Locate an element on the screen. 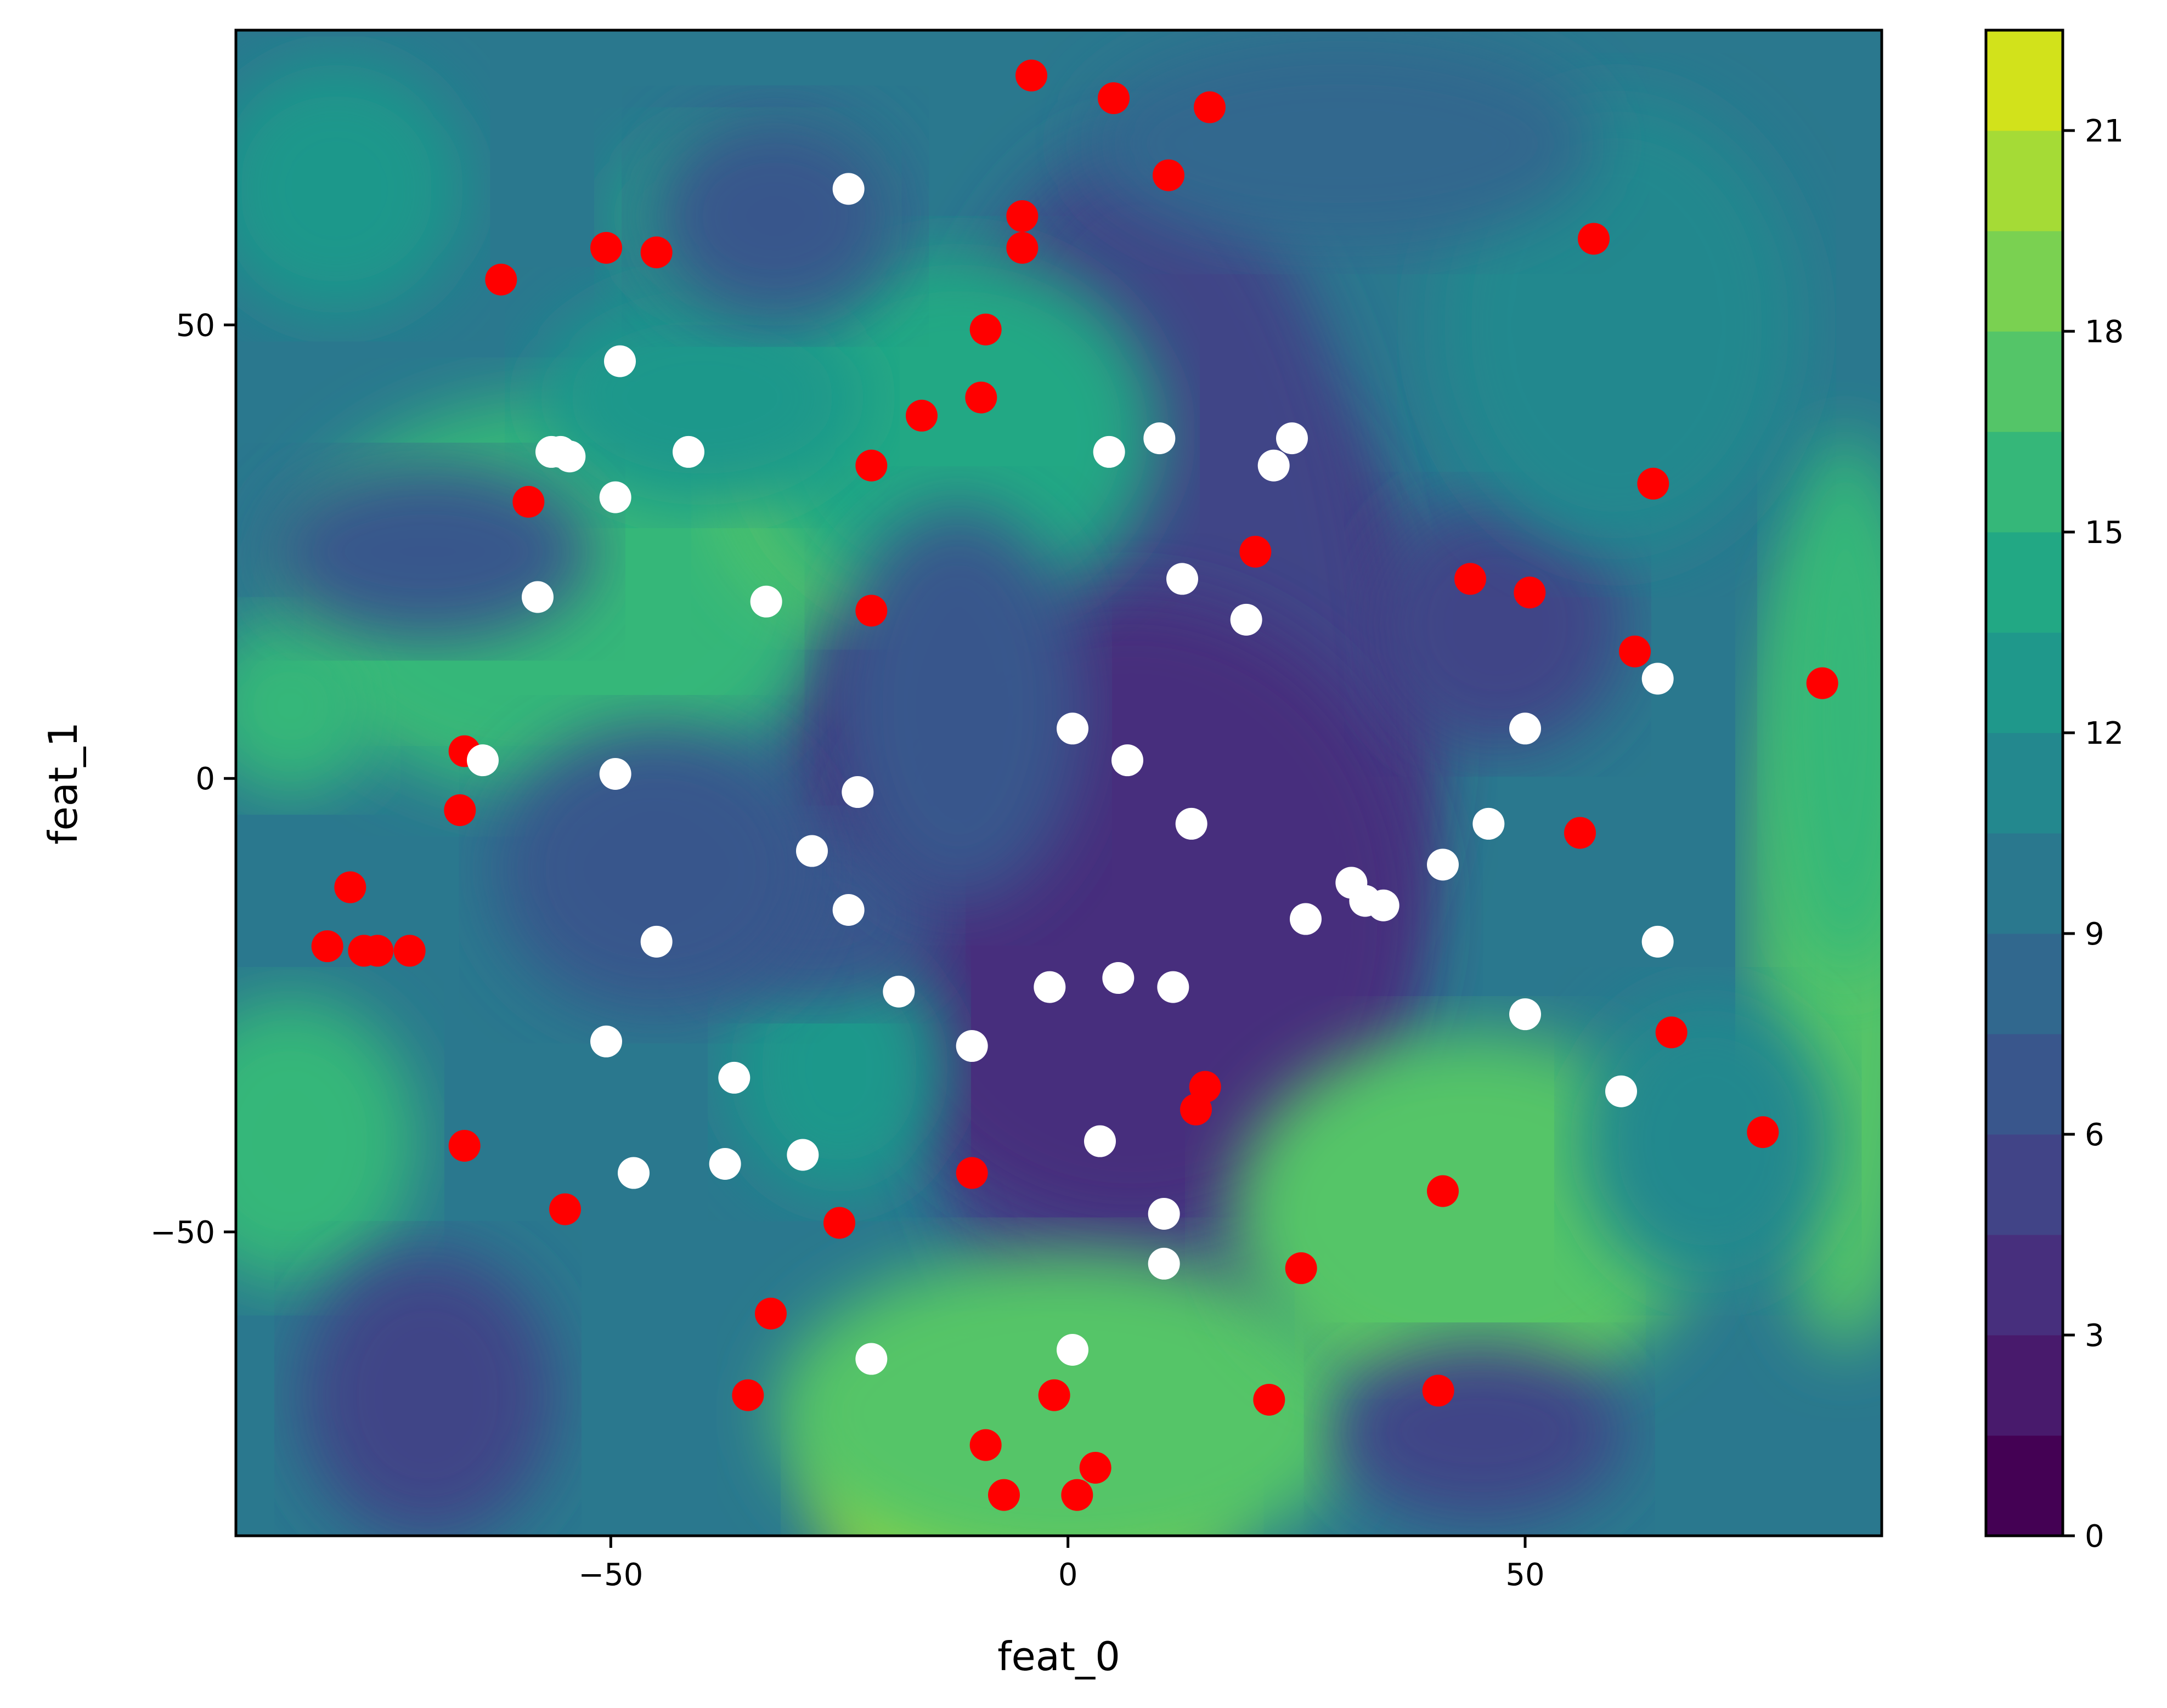  x-tick-label: −50 is located at coordinates (610, 1575).